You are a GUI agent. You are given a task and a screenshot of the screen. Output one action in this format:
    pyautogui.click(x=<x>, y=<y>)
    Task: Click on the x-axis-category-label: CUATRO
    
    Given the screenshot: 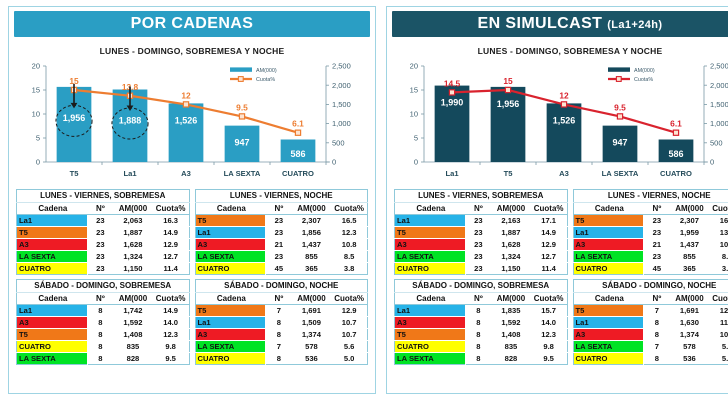 What is the action you would take?
    pyautogui.click(x=676, y=173)
    